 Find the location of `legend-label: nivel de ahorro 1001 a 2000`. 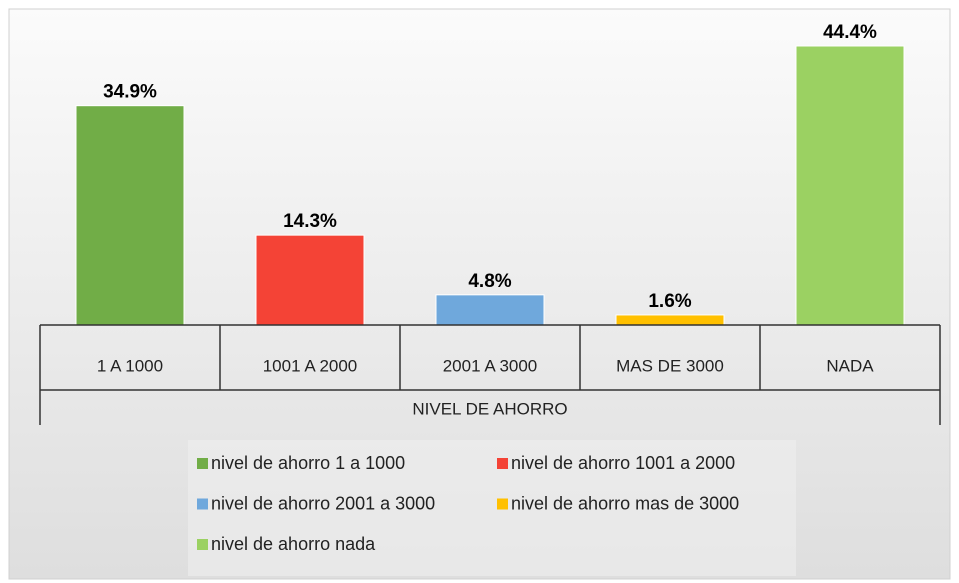

legend-label: nivel de ahorro 1001 a 2000 is located at coordinates (623, 463).